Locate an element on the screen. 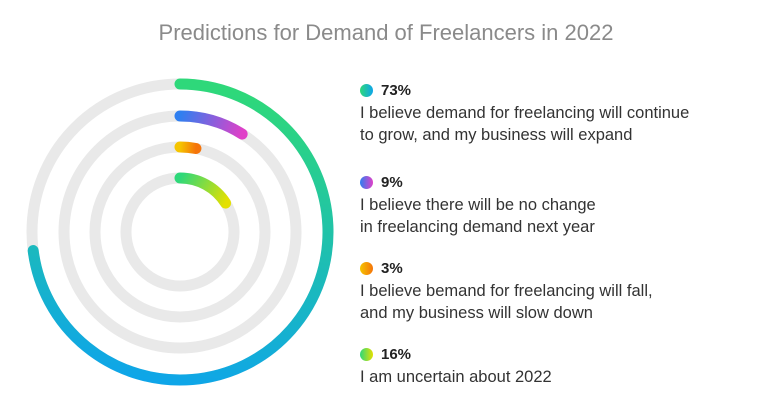  legend-head: 3% is located at coordinates (506, 268).